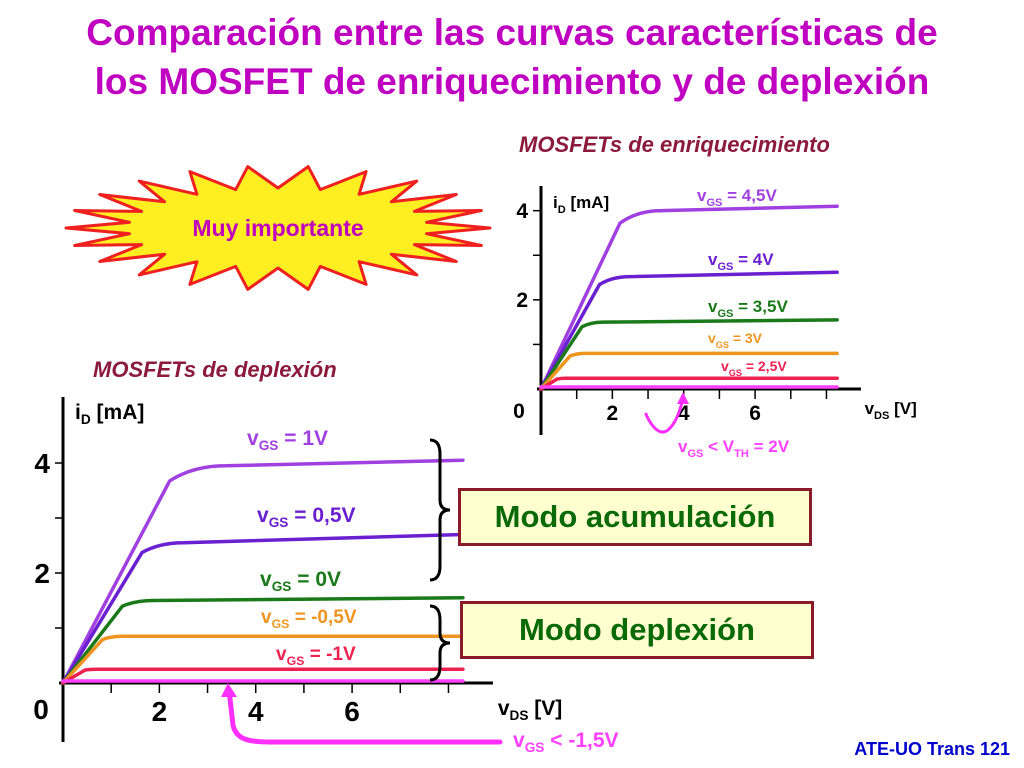  I want to click on brace-acumulacion, so click(440, 510).